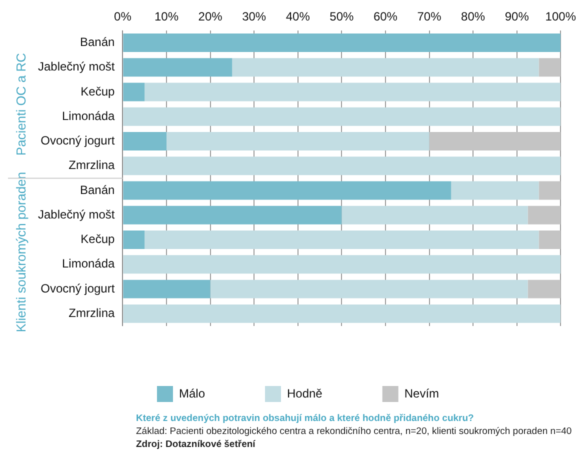 This screenshot has height=464, width=582. Describe the element at coordinates (354, 431) in the screenshot. I see `text: Základ: Pacienti obezitologického centra a rekondičního centra, n=20, klienti soukromých poraden n=40` at that location.